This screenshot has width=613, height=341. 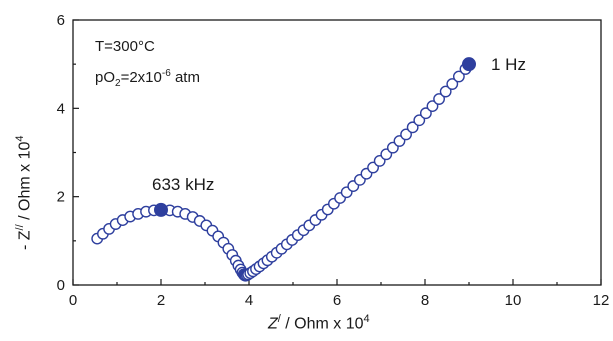 What do you see at coordinates (337, 300) in the screenshot?
I see `x-tick-label: 6` at bounding box center [337, 300].